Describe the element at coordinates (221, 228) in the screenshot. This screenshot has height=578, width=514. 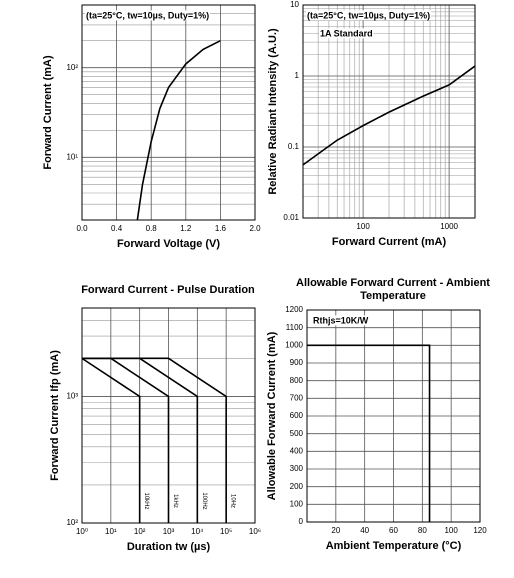
I see `x-tick-label: 1.6` at that location.